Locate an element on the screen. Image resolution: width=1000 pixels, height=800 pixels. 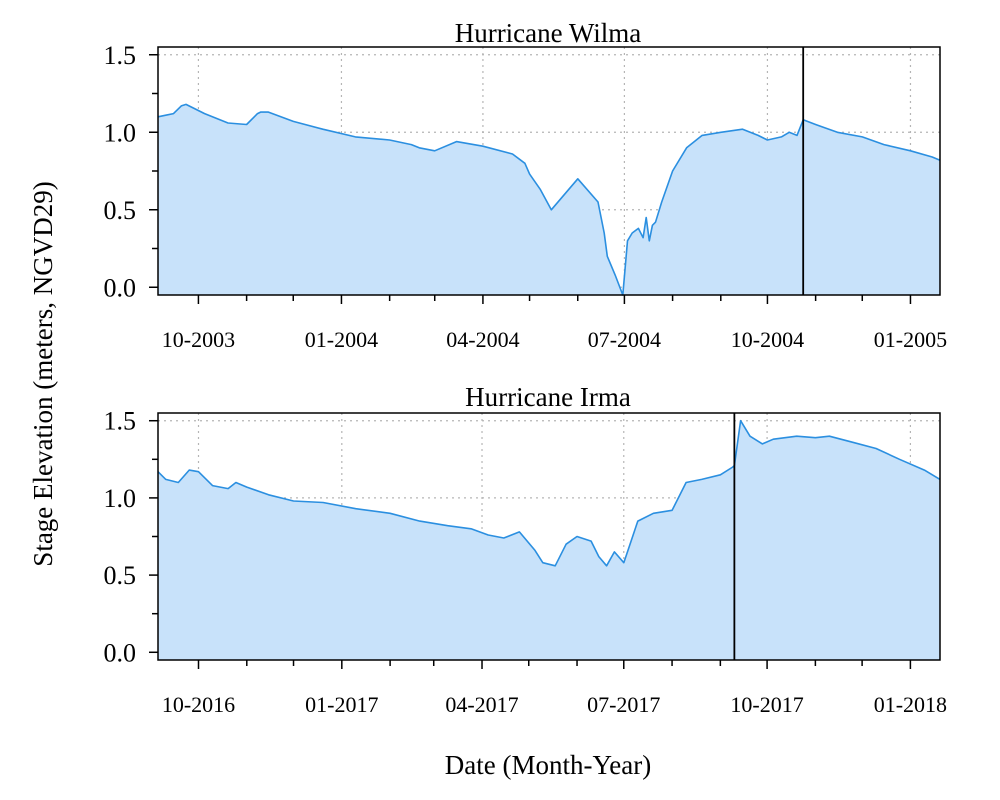
panel-title: Hurricane Irma is located at coordinates (548, 397).